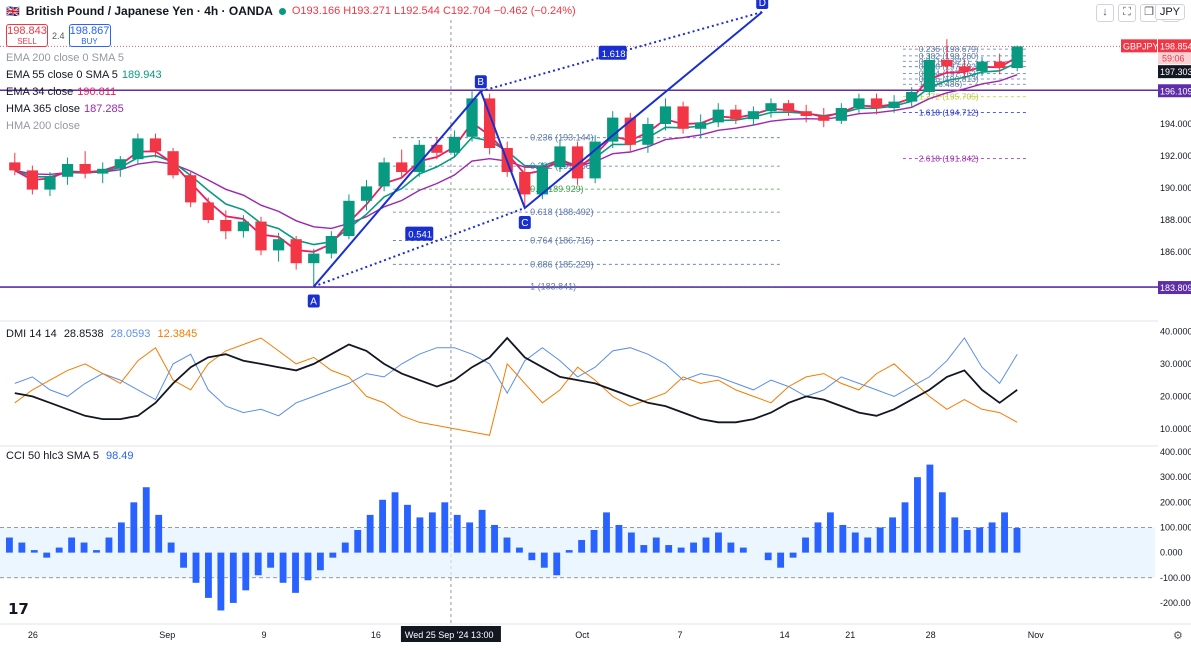  Describe the element at coordinates (33, 635) in the screenshot. I see `time-tick-label: 26` at that location.